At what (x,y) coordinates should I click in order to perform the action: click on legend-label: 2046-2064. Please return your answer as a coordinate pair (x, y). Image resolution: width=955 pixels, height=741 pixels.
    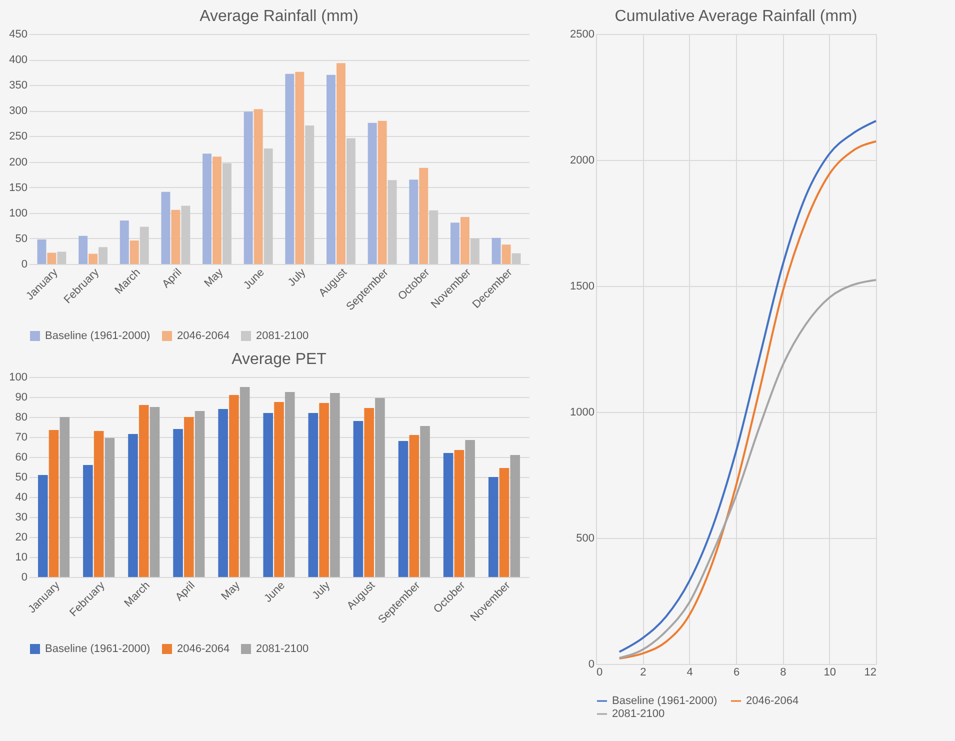
    Looking at the image, I should click on (203, 649).